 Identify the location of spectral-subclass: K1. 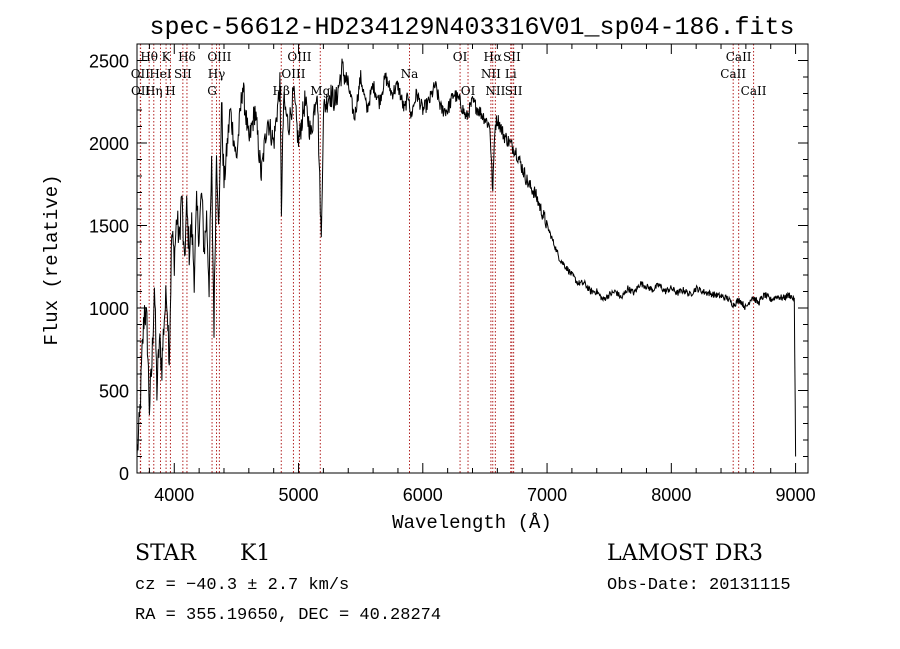
(255, 553).